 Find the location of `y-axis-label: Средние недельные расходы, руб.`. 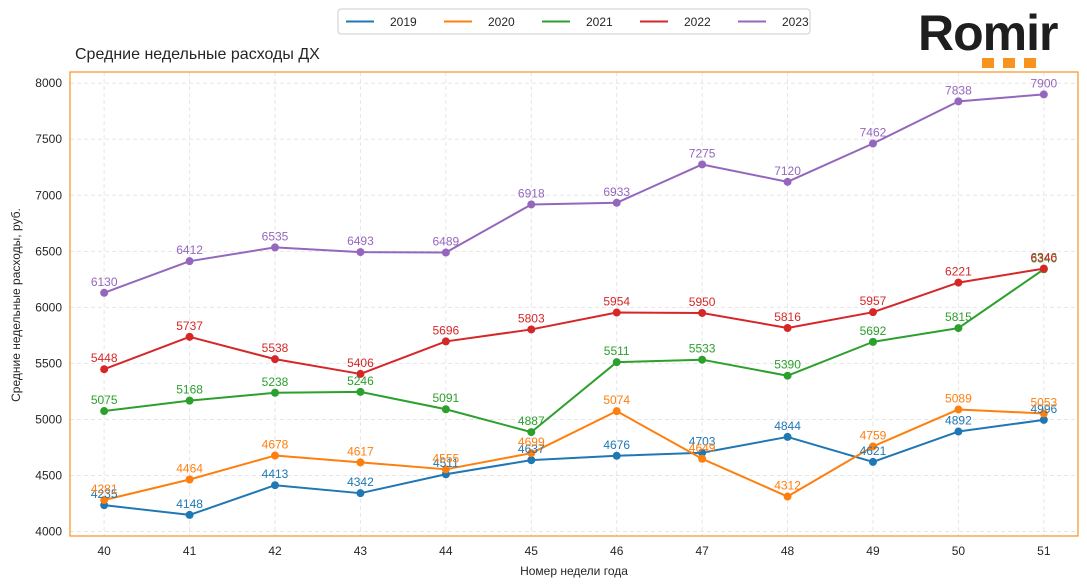

y-axis-label: Средние недельные расходы, руб. is located at coordinates (16, 305).